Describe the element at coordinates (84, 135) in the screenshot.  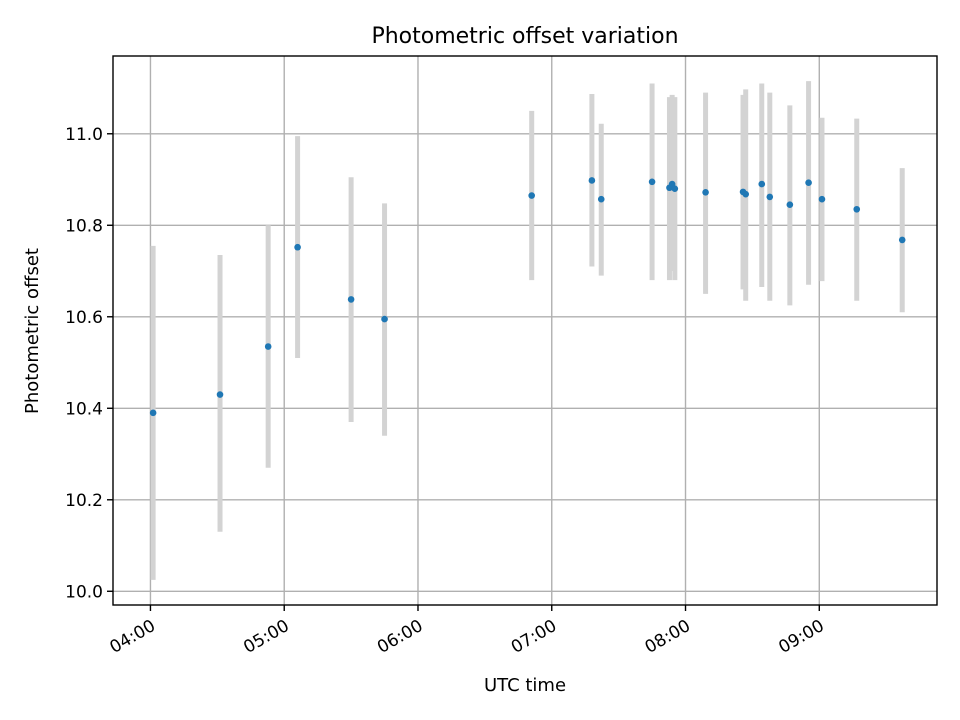
I see `y-tick-label: 11.0` at that location.